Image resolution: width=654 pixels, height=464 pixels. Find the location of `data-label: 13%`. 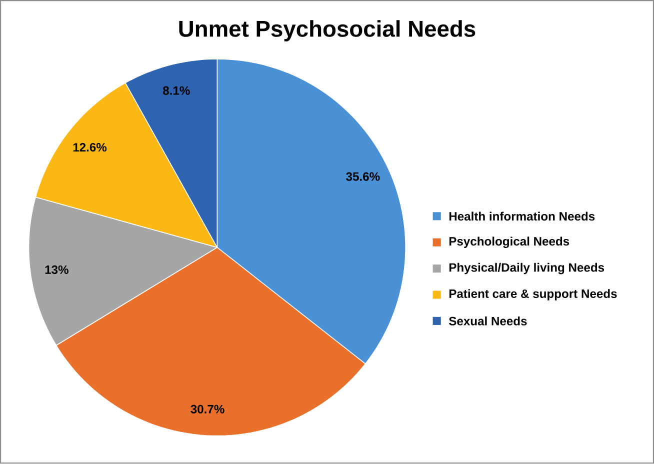

data-label: 13% is located at coordinates (56, 270).